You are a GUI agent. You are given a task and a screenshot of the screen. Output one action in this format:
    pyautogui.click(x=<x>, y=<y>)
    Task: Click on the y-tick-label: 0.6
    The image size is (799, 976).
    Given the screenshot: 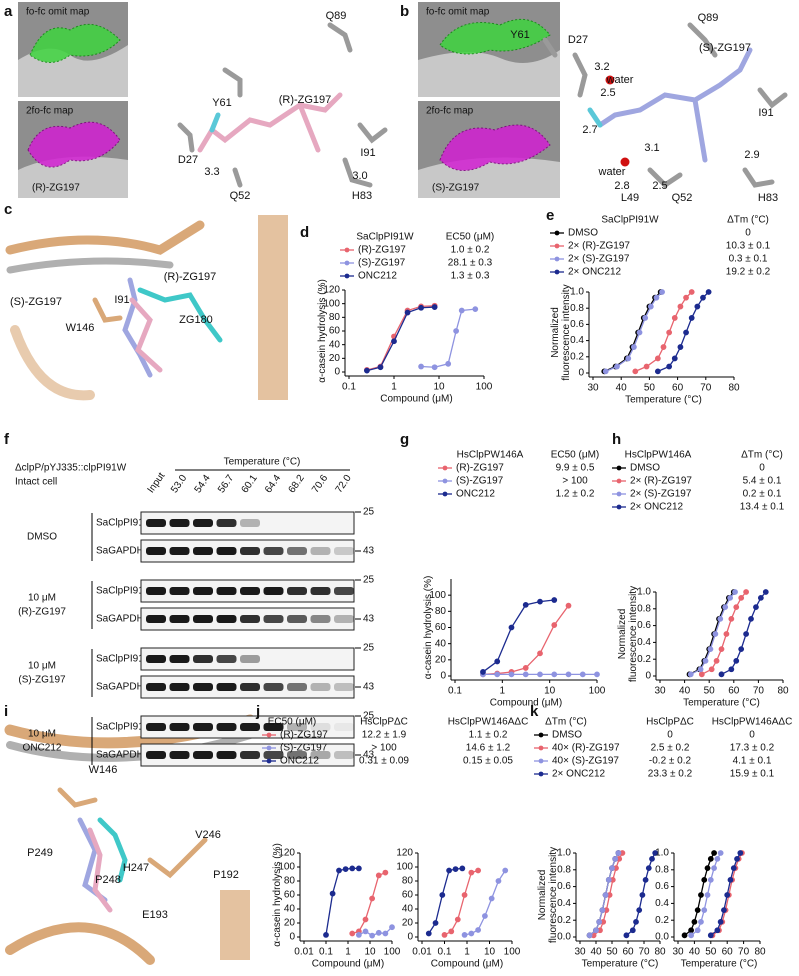 What is the action you would take?
    pyautogui.click(x=644, y=625)
    